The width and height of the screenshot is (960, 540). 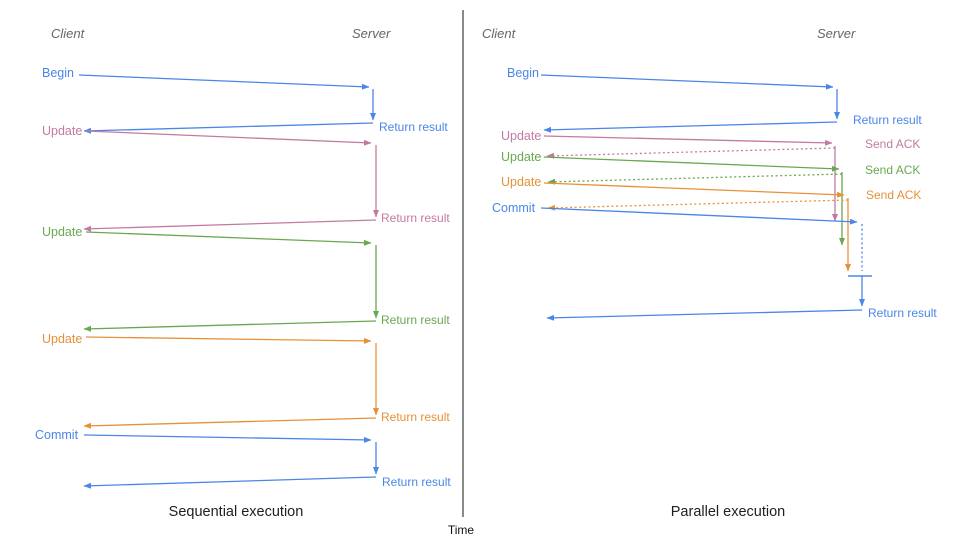 I want to click on parallel-begin-0-label: Begin, so click(x=523, y=73).